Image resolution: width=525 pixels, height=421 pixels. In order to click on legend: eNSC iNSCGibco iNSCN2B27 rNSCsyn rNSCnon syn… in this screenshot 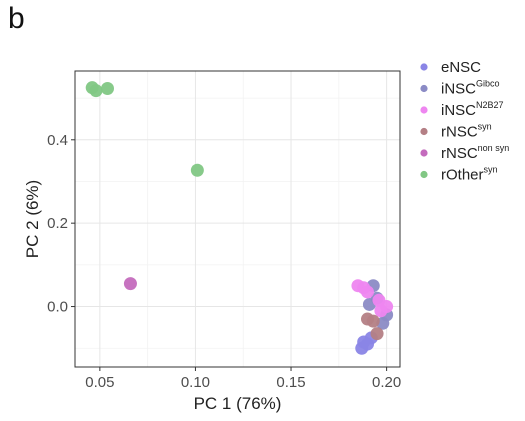, I will do `click(464, 121)`.